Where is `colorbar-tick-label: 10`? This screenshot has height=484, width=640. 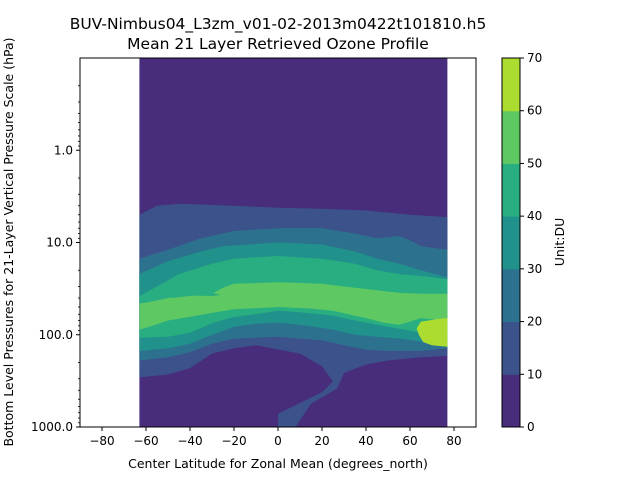 colorbar-tick-label: 10 is located at coordinates (534, 374).